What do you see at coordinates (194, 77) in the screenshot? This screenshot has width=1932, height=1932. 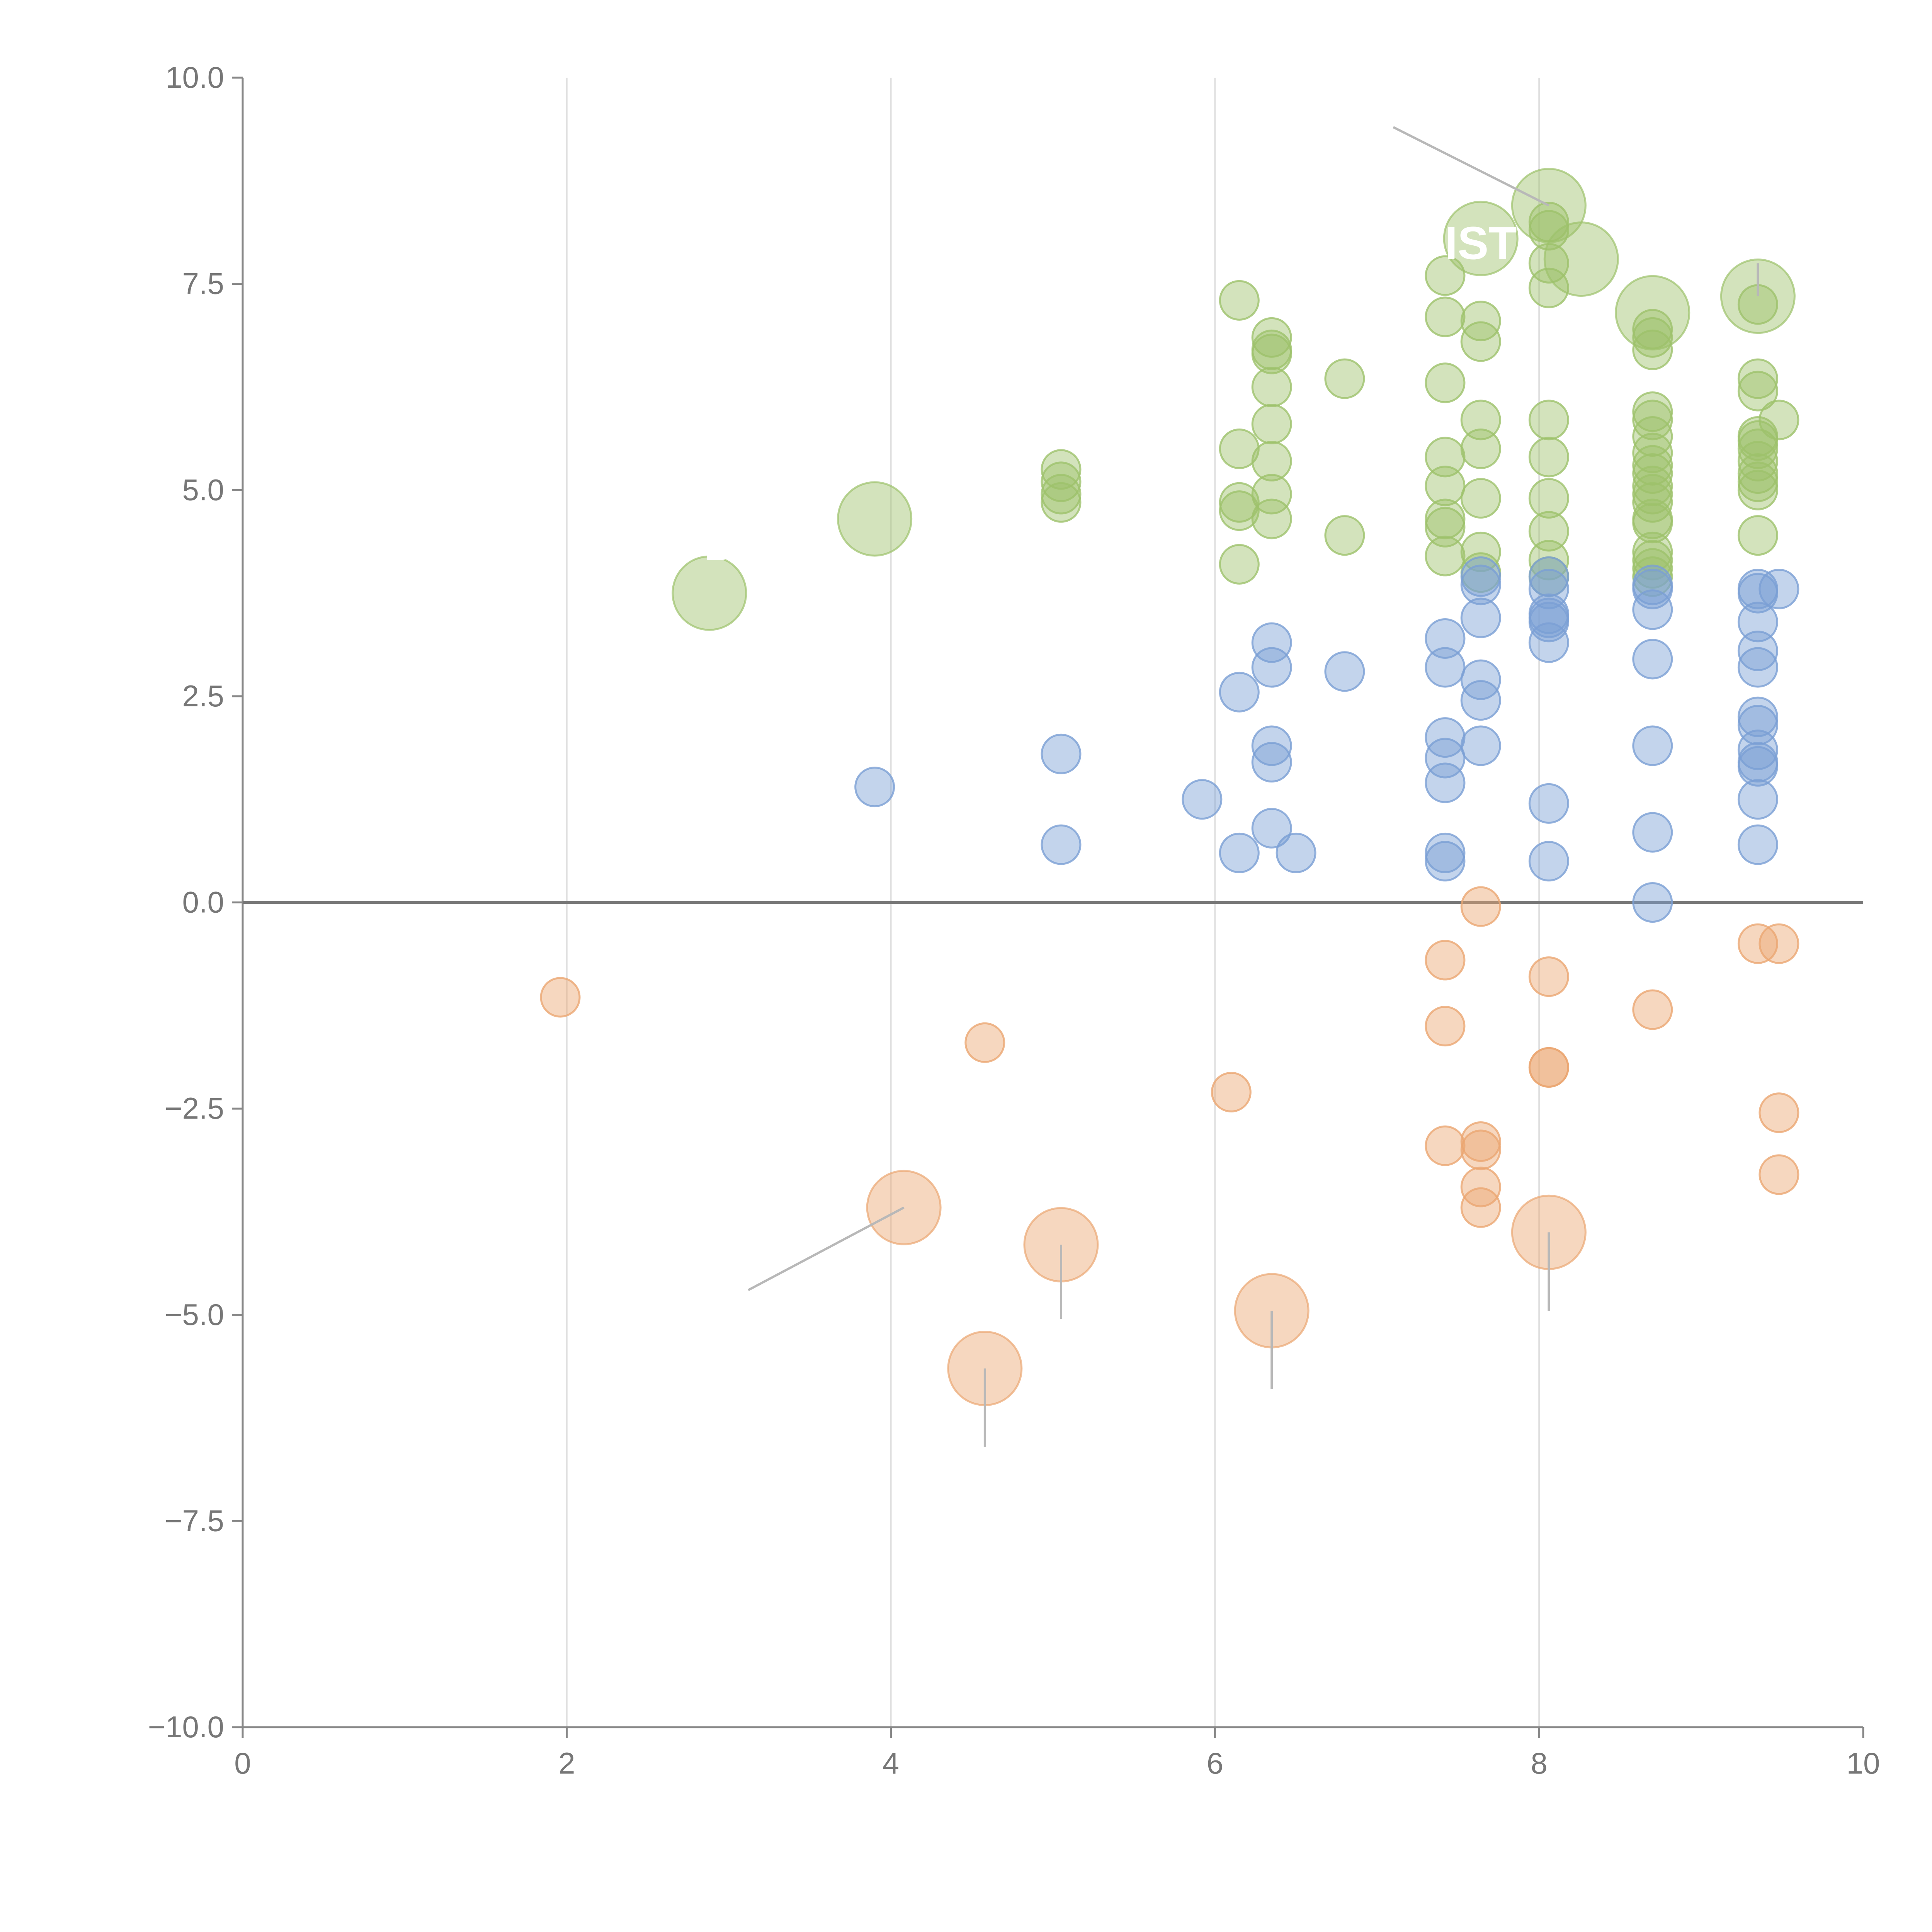 I see `y-tick-label: 10.0` at bounding box center [194, 77].